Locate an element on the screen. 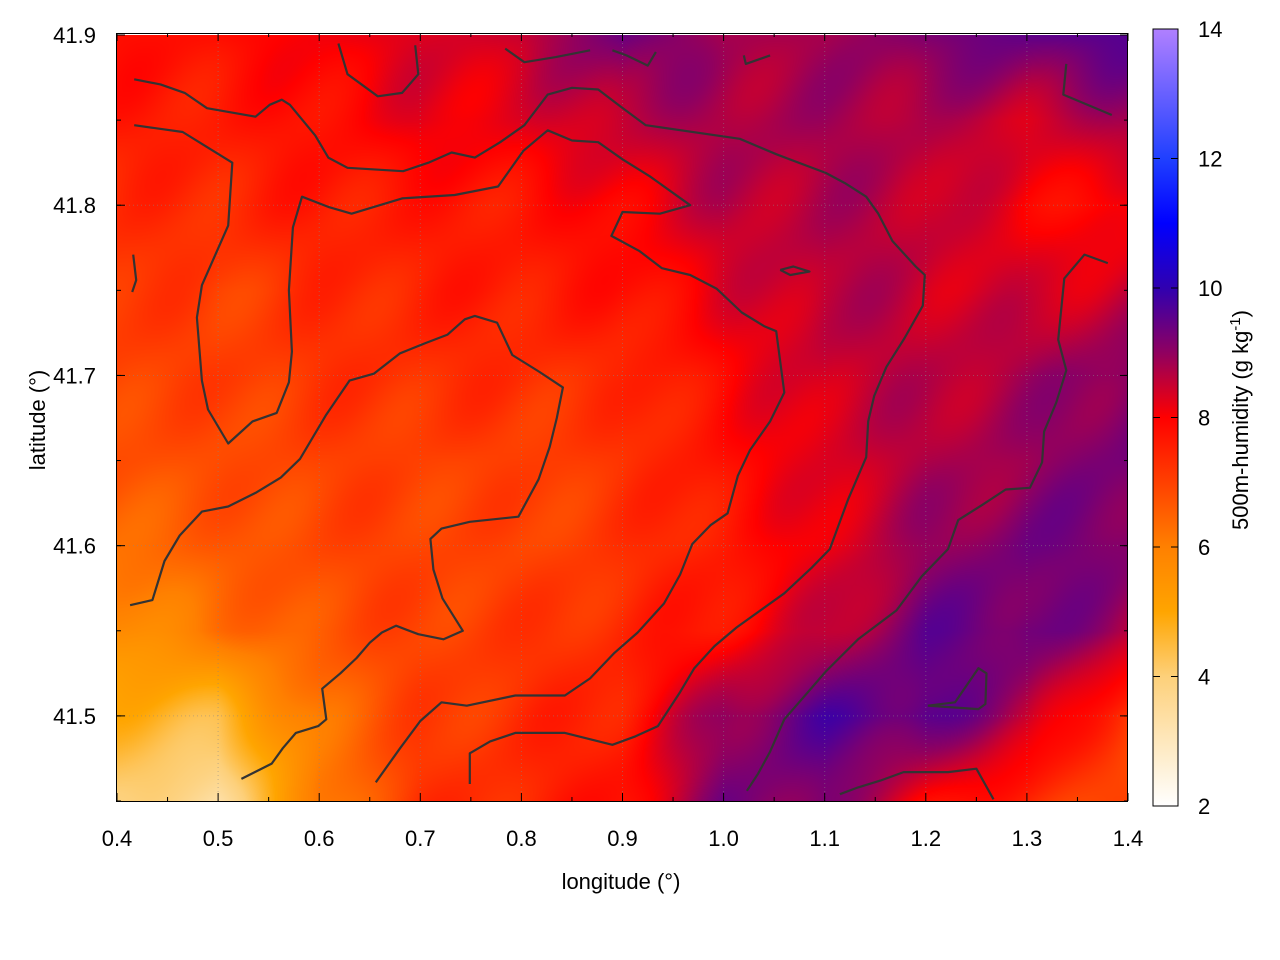  colorbar-tick-label: 12 is located at coordinates (1210, 159).